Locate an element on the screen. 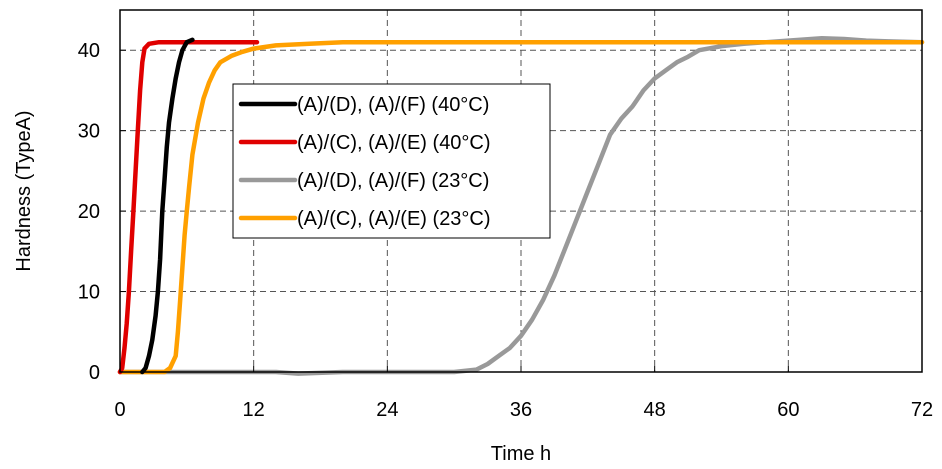 The height and width of the screenshot is (469, 942). y-tick-label: 0 is located at coordinates (94, 373).